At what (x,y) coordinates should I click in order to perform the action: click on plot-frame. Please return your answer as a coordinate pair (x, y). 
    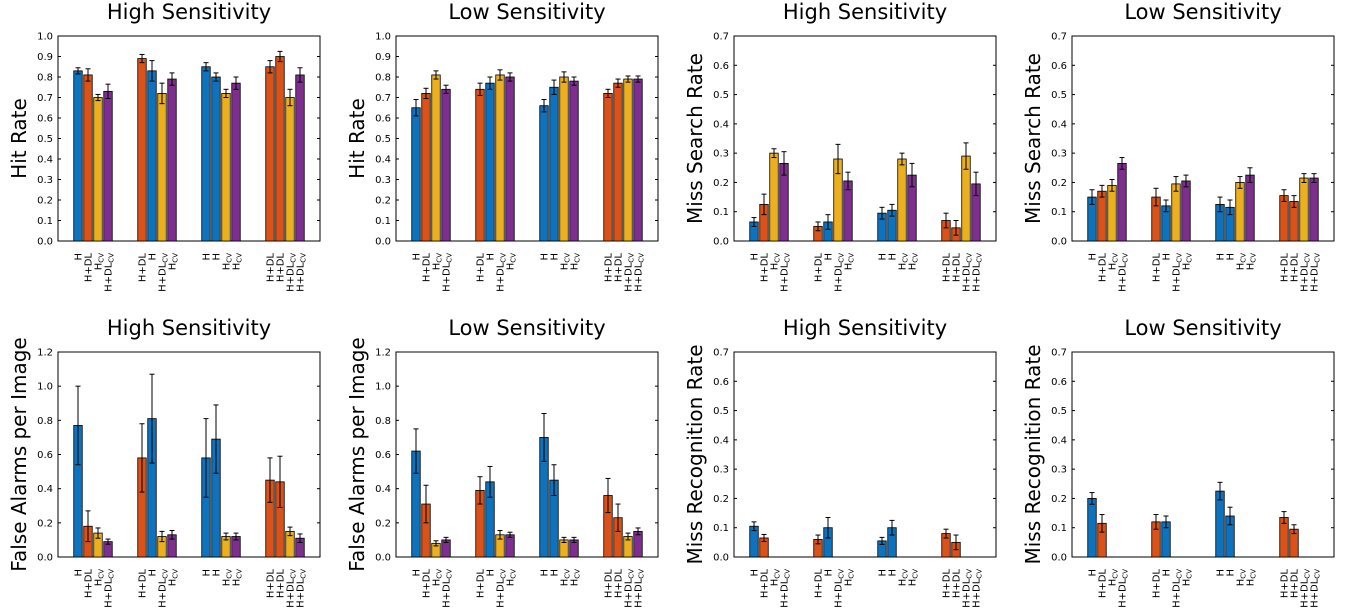
    Looking at the image, I should click on (865, 138).